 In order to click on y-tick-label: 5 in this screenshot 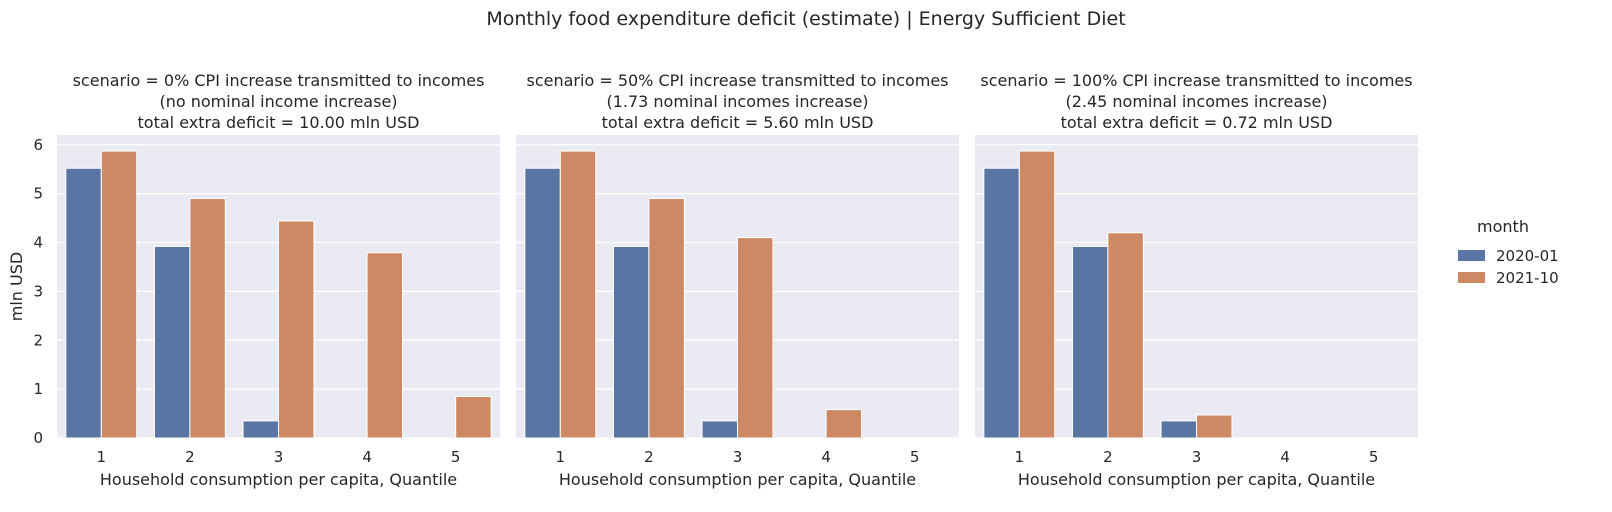, I will do `click(38, 194)`.